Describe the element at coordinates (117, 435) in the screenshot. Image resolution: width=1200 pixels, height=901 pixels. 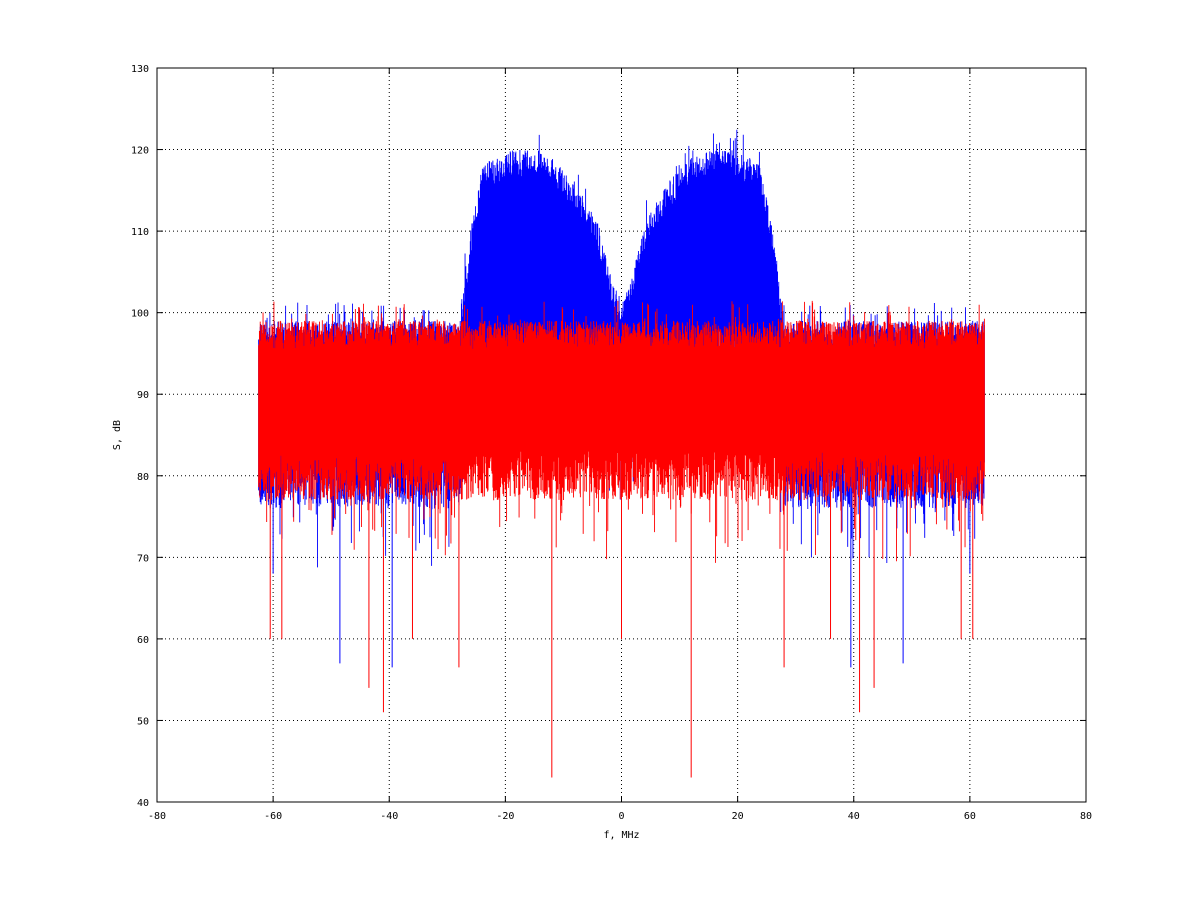
I see `y-axis-label: S, dB` at that location.